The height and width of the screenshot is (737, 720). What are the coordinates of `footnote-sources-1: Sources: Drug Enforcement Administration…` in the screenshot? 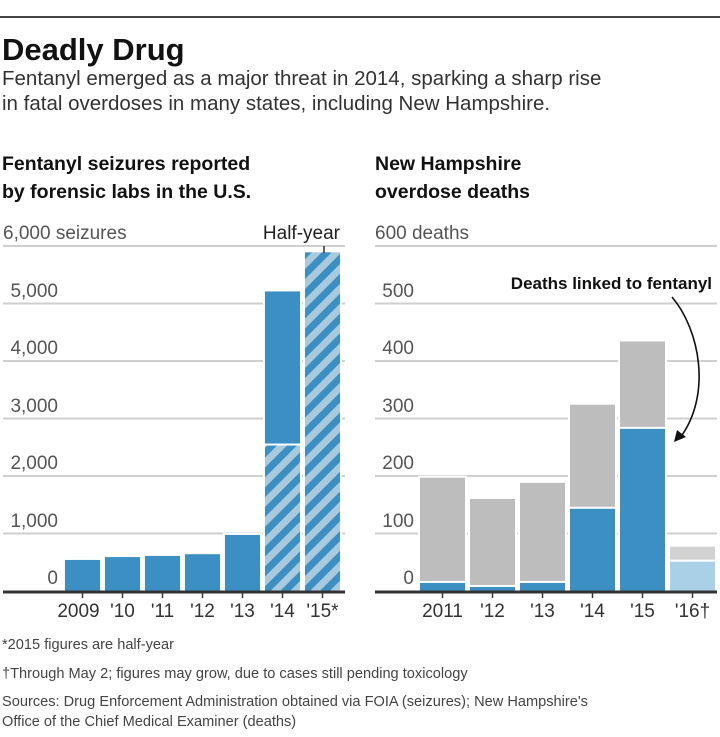 It's located at (295, 702).